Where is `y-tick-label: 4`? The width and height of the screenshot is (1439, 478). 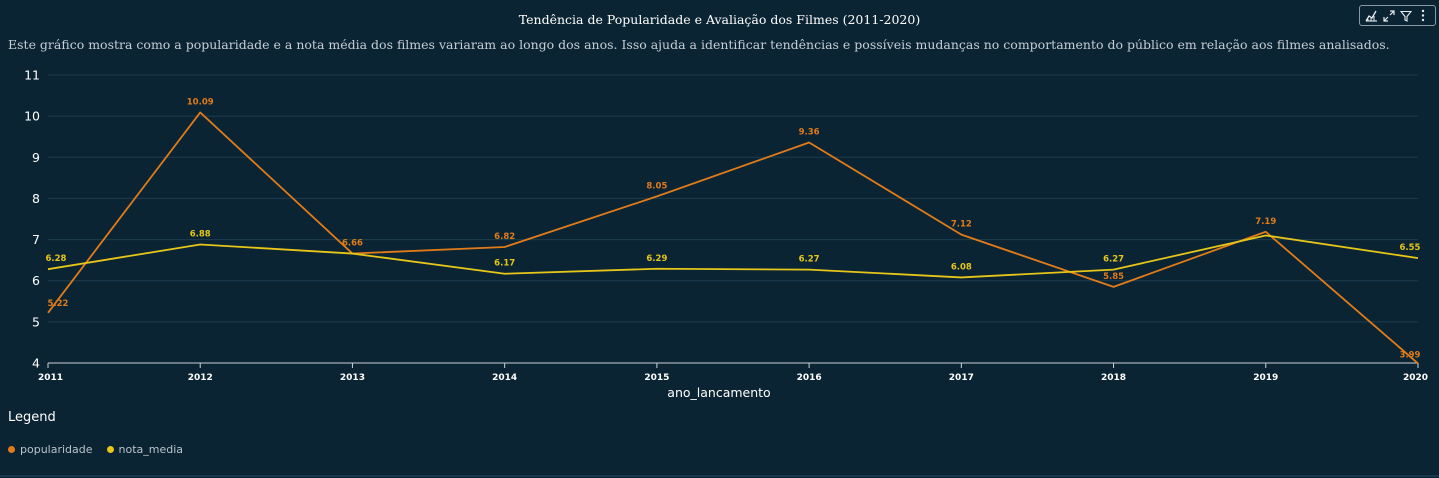
y-tick-label: 4 is located at coordinates (36, 363).